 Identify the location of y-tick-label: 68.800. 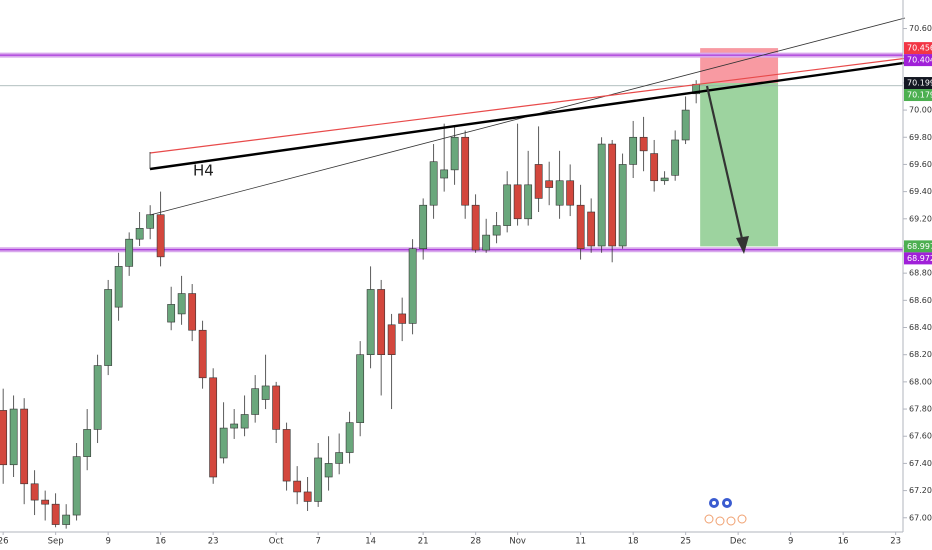
(920, 273).